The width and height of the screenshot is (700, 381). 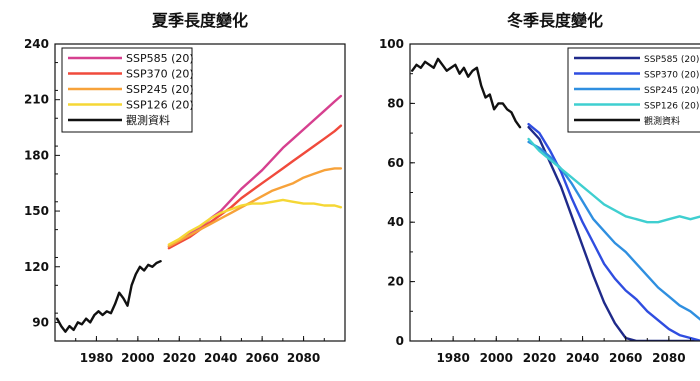 What do you see at coordinates (395, 222) in the screenshot?
I see `winter-y-tick-label-2: 40` at bounding box center [395, 222].